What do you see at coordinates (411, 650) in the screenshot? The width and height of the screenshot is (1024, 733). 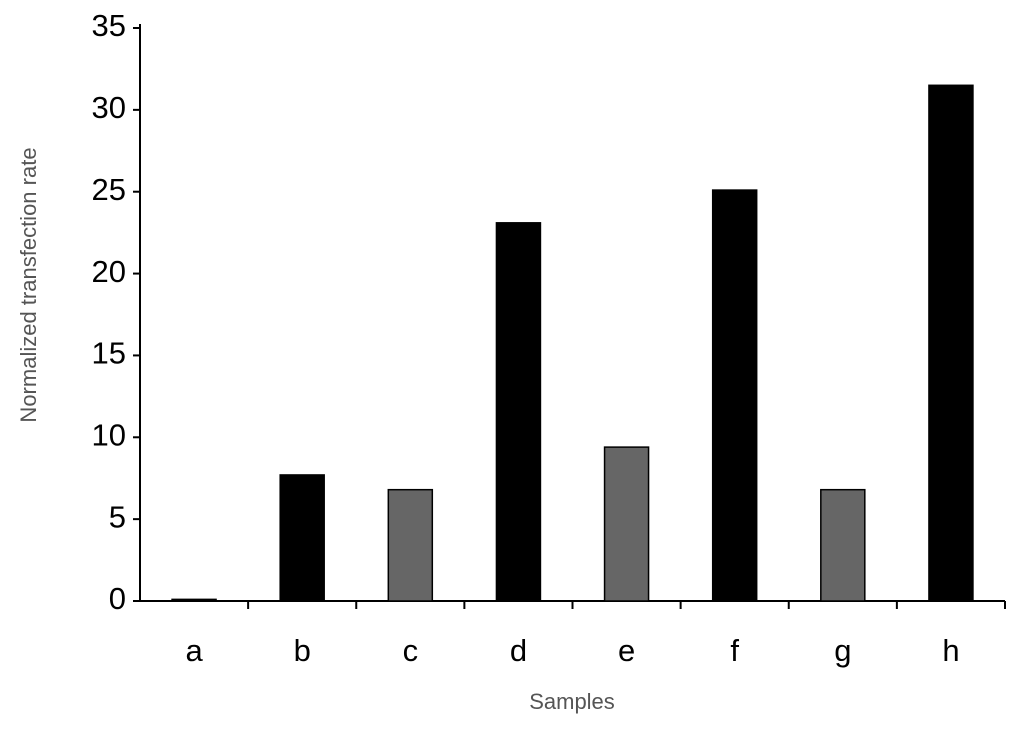 I see `x-tick-label: c` at bounding box center [411, 650].